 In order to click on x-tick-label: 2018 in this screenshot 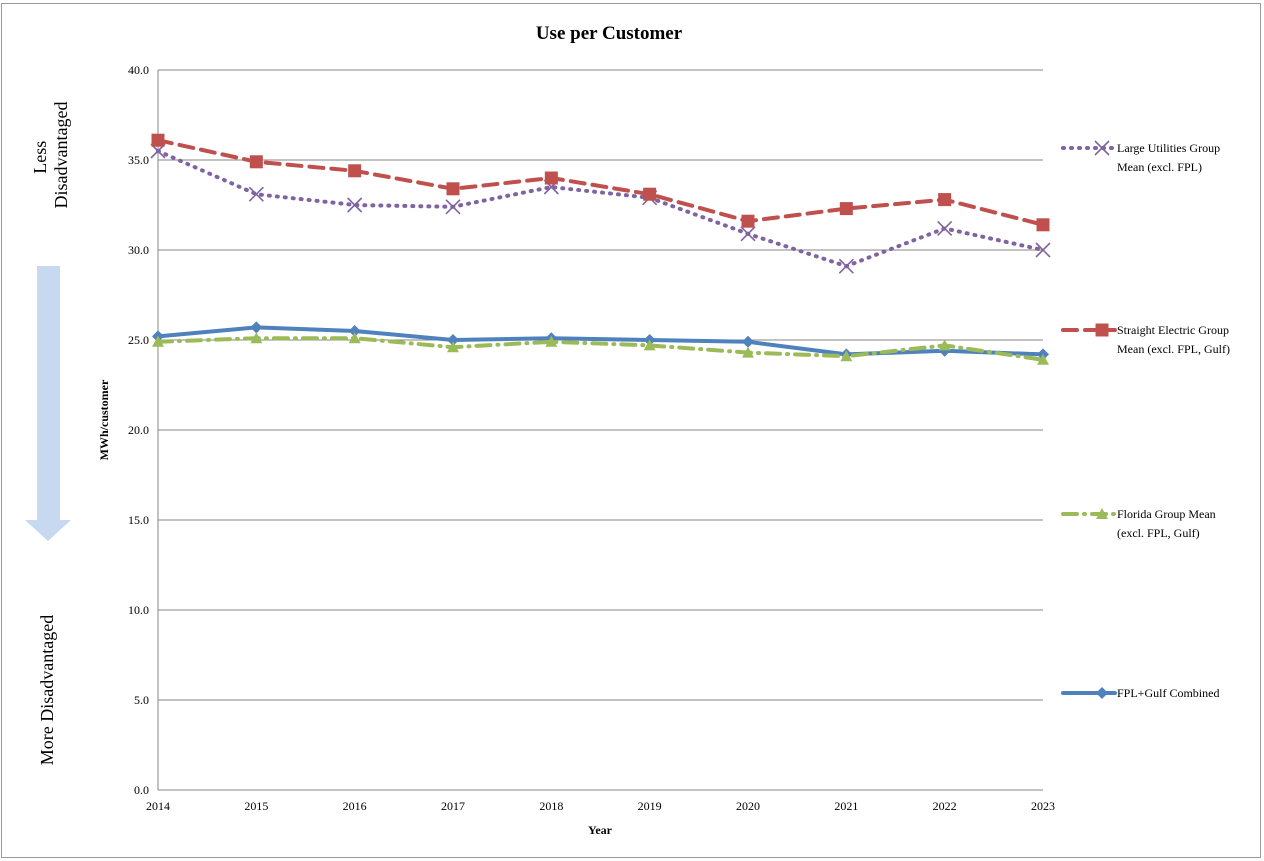, I will do `click(551, 806)`.